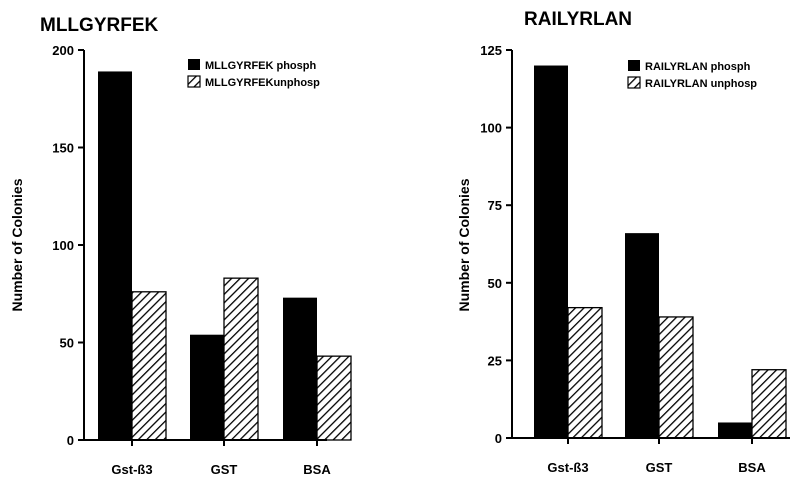 The width and height of the screenshot is (791, 481). Describe the element at coordinates (260, 66) in the screenshot. I see `legend-label: MLLGYRFEK phosph` at that location.